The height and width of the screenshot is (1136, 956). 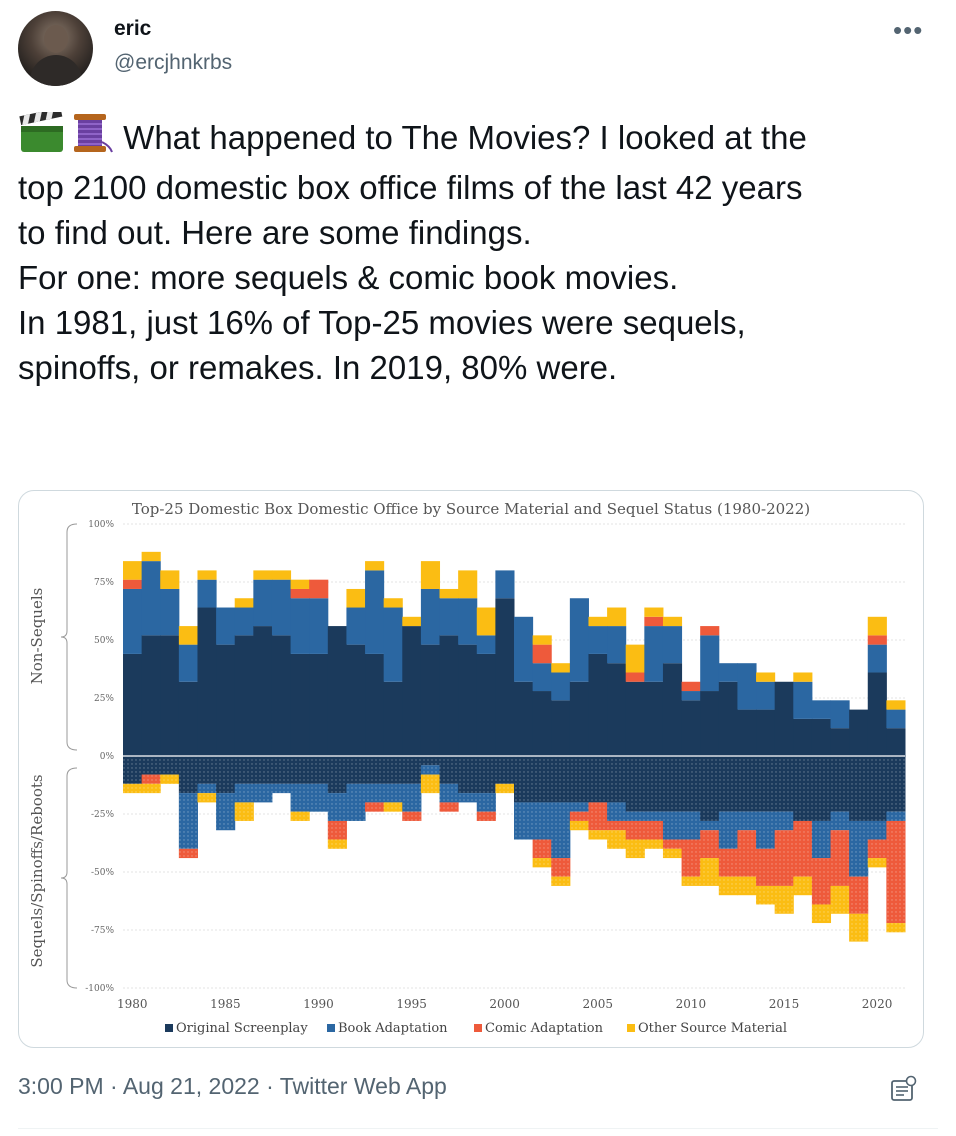 What do you see at coordinates (104, 641) in the screenshot?
I see `y-tick-label: 50%` at bounding box center [104, 641].